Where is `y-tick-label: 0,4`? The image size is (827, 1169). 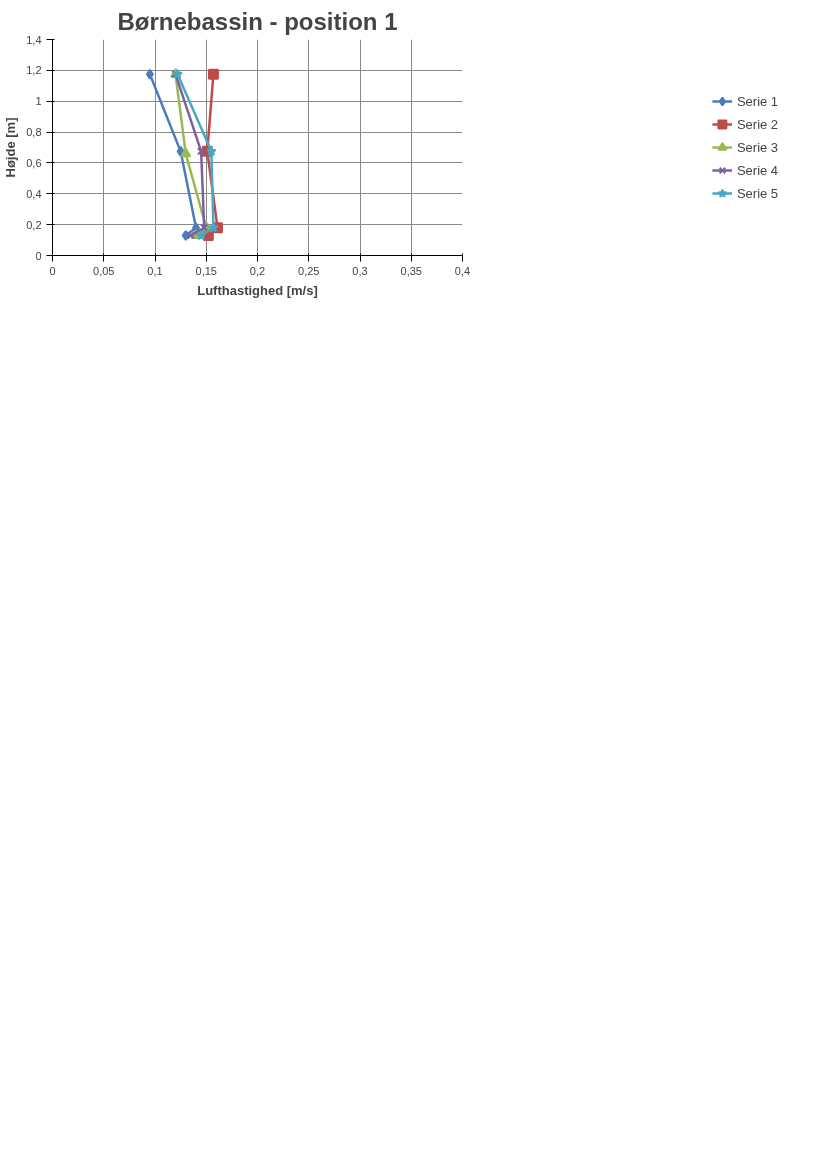 y-tick-label: 0,4 is located at coordinates (34, 193).